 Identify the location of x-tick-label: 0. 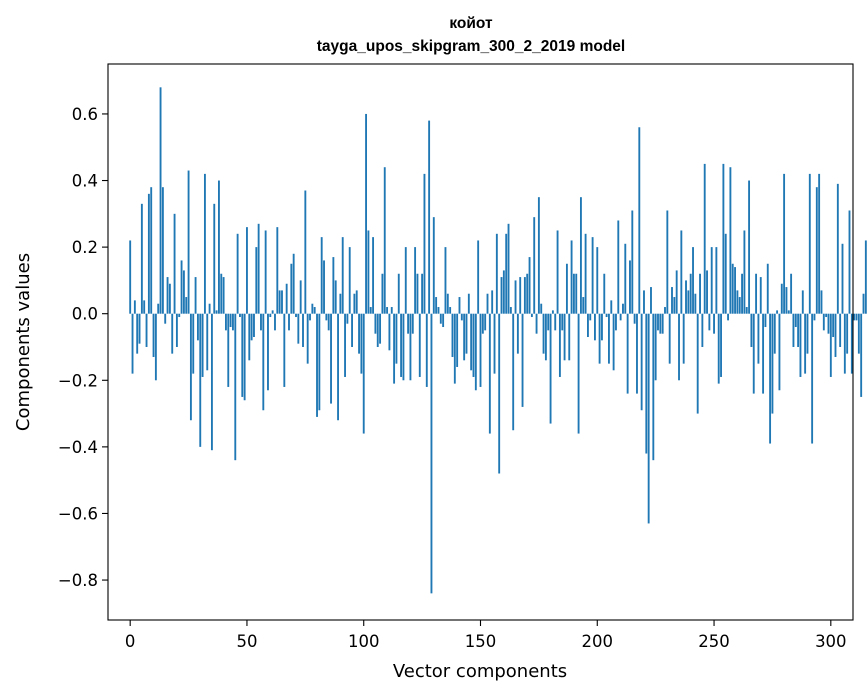
(130, 641).